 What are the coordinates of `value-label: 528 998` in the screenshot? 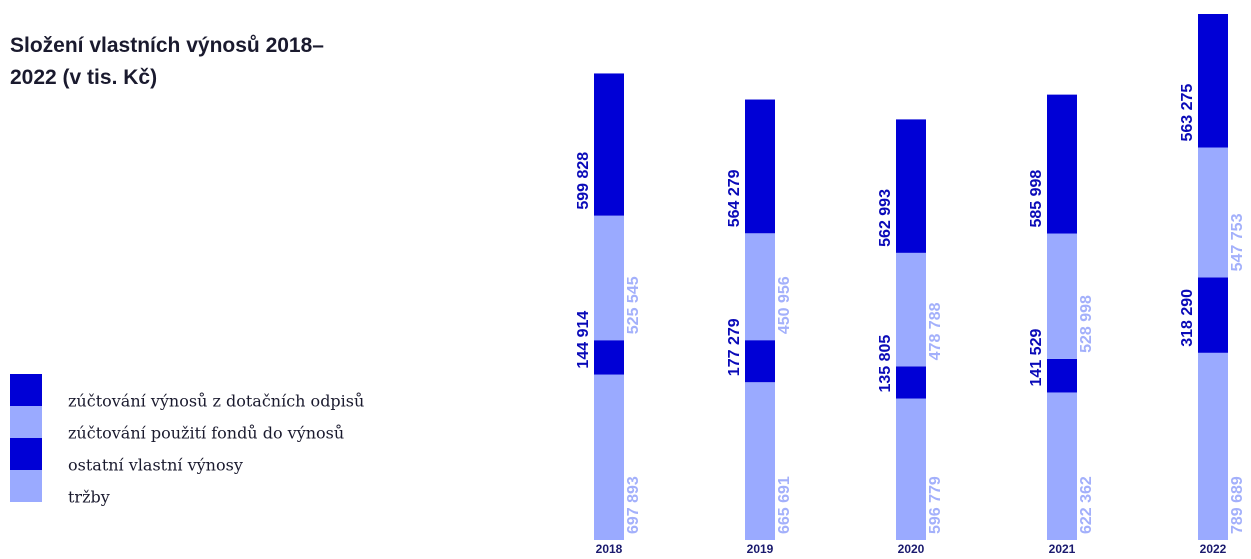 It's located at (1086, 324).